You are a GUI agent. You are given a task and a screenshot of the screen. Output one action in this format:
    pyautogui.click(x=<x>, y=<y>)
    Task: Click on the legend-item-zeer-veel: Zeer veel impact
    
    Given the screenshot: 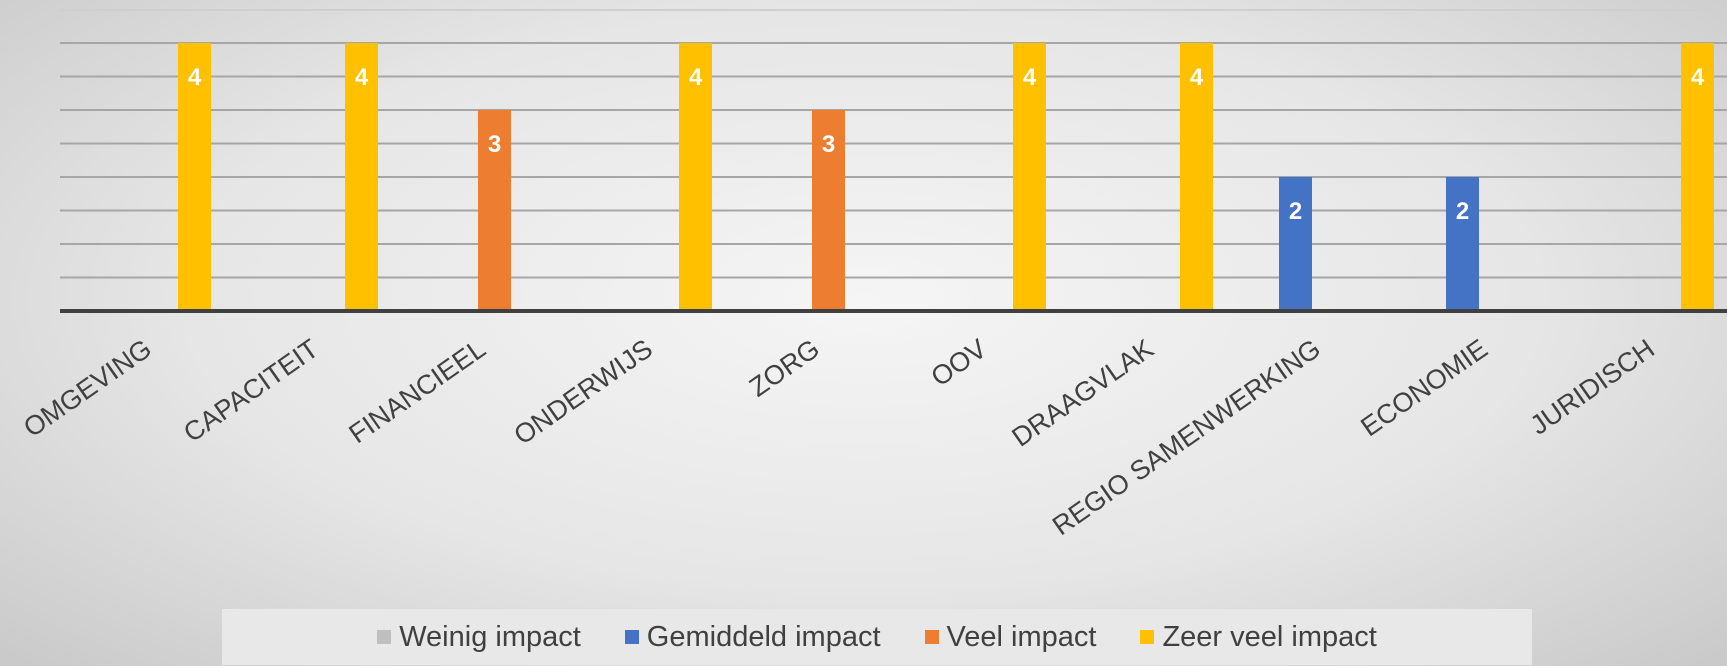 What is the action you would take?
    pyautogui.click(x=1258, y=637)
    